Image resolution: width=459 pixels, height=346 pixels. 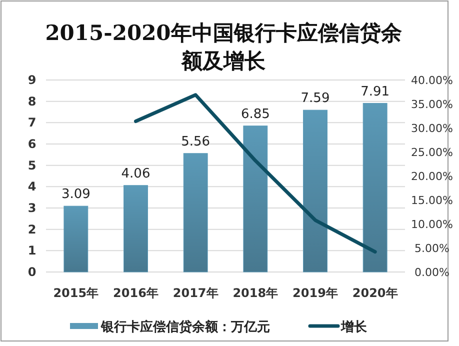 I want to click on y2-tick-label: 20.00%, so click(x=432, y=176).